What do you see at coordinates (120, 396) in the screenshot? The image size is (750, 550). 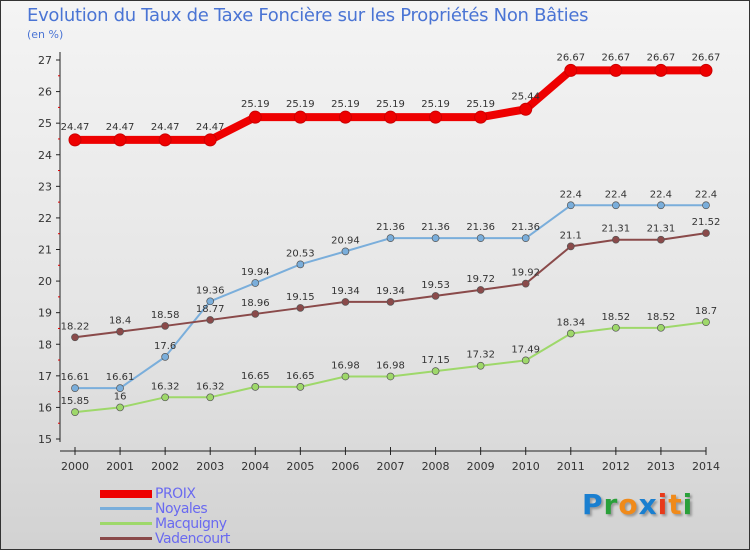 I see `data-label: 16` at bounding box center [120, 396].